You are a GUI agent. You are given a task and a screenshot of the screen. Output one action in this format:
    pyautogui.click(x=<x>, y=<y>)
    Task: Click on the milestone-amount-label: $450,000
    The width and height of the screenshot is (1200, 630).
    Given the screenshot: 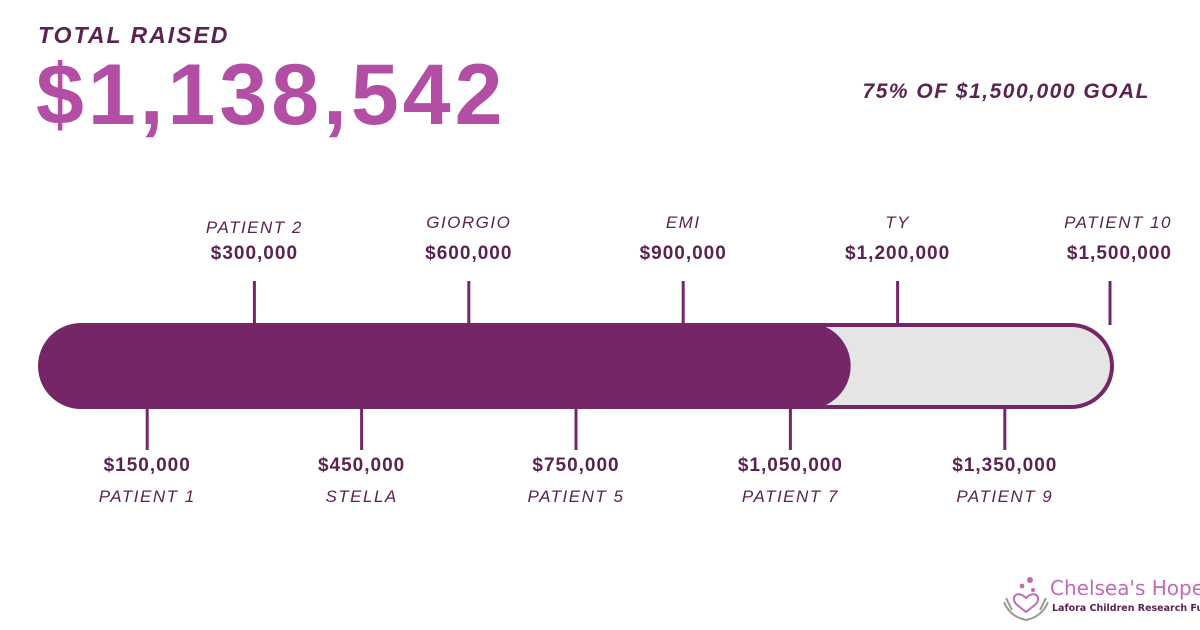 What is the action you would take?
    pyautogui.click(x=361, y=465)
    